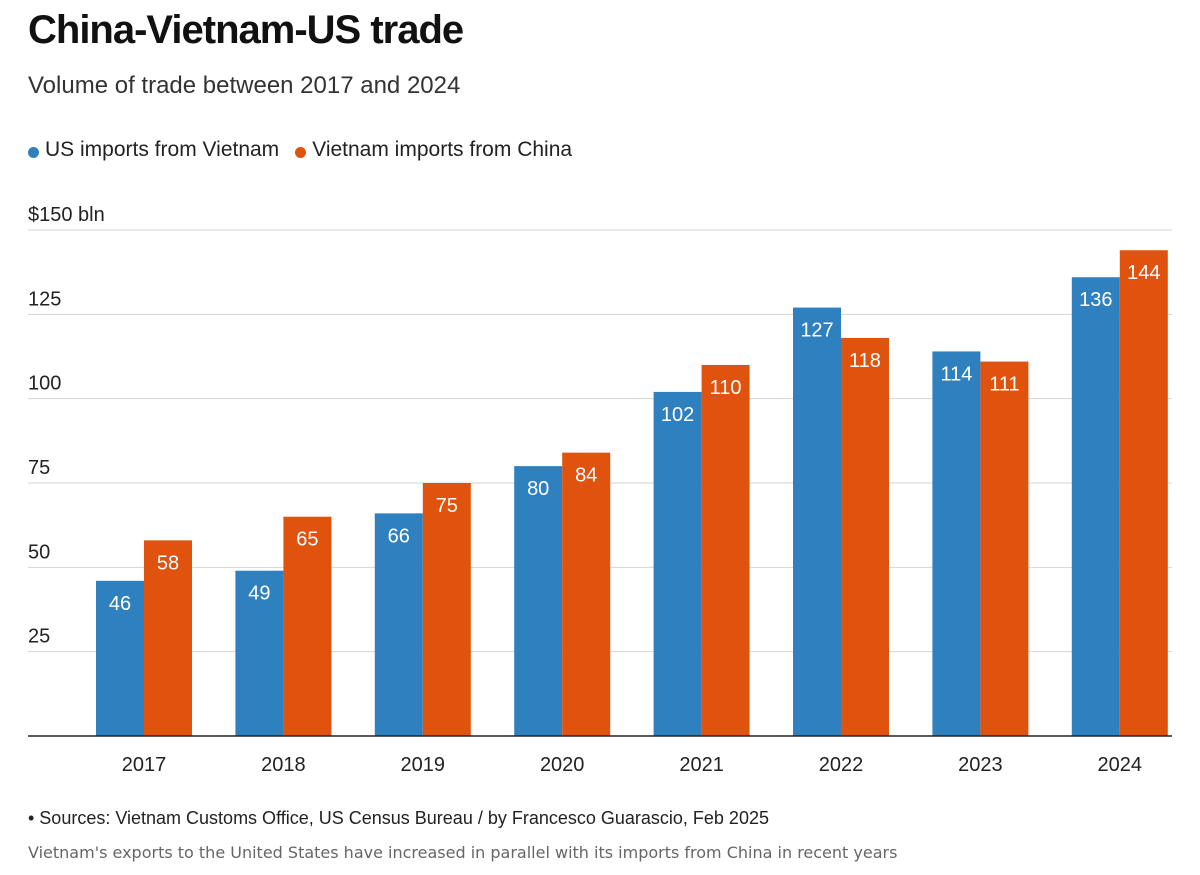 This screenshot has height=875, width=1200. I want to click on legend-item-us-imports: US imports from Vietnam, so click(153, 150).